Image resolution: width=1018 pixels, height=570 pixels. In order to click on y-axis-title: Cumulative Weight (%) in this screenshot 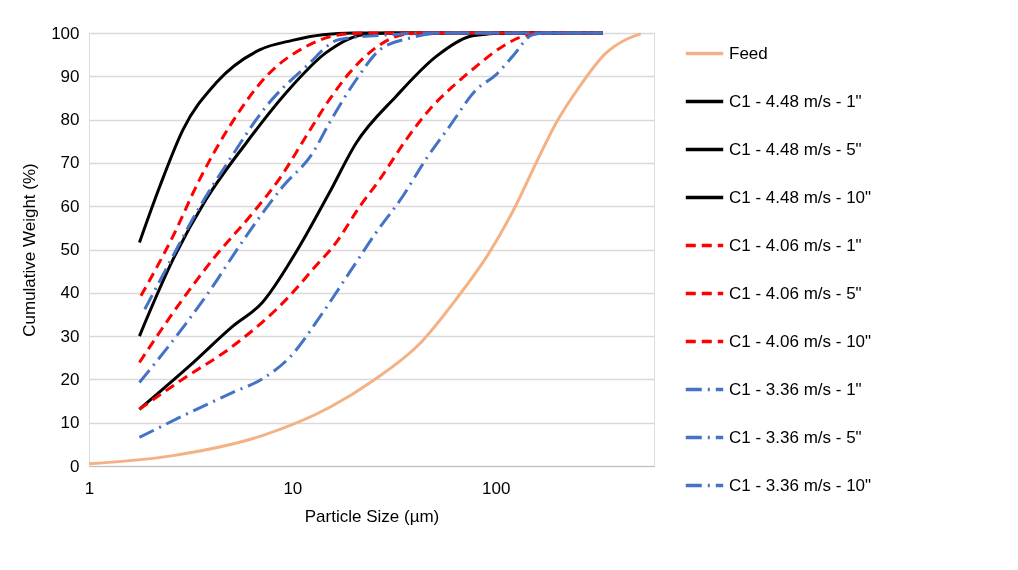, I will do `click(30, 250)`.